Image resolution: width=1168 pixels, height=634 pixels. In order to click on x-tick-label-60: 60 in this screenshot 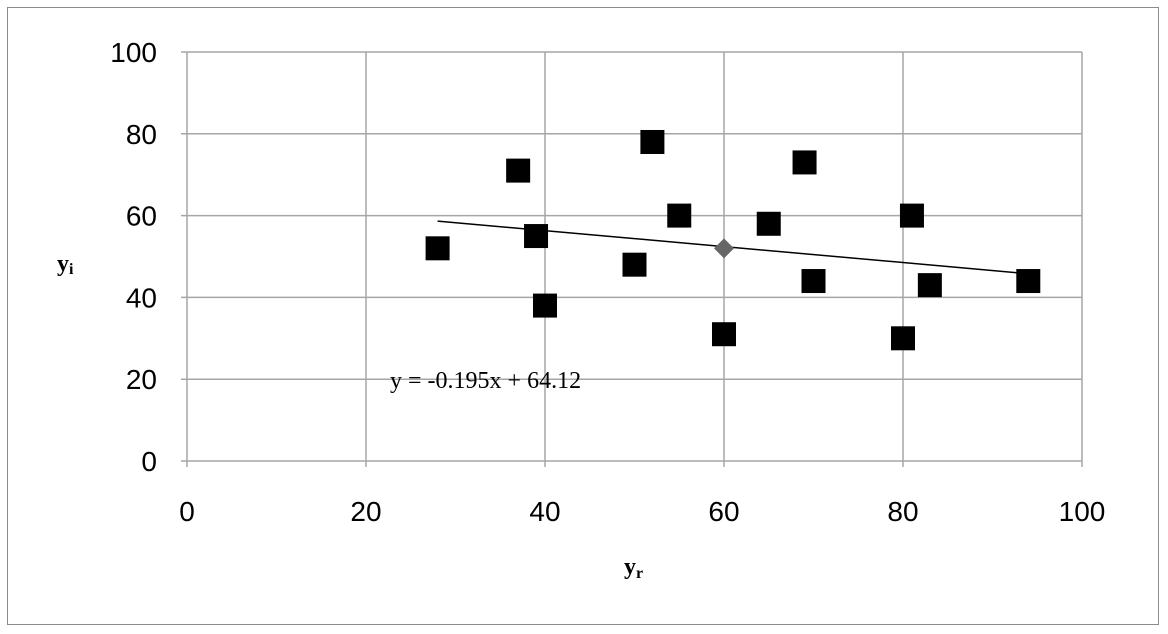, I will do `click(723, 511)`.